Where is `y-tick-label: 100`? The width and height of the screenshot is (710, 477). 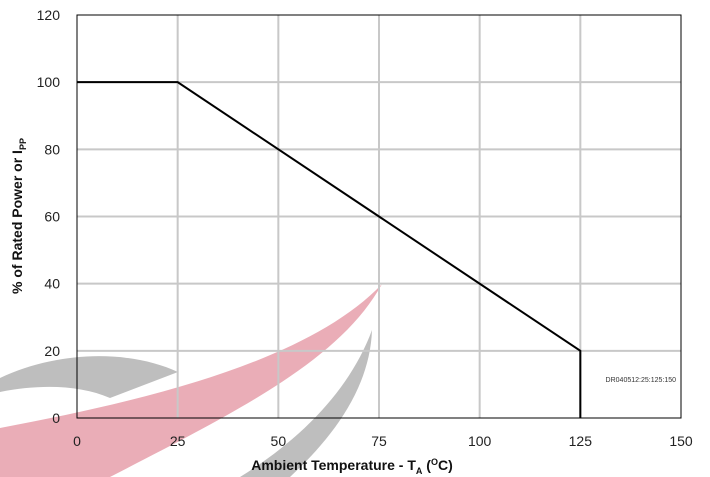 y-tick-label: 100 is located at coordinates (49, 82).